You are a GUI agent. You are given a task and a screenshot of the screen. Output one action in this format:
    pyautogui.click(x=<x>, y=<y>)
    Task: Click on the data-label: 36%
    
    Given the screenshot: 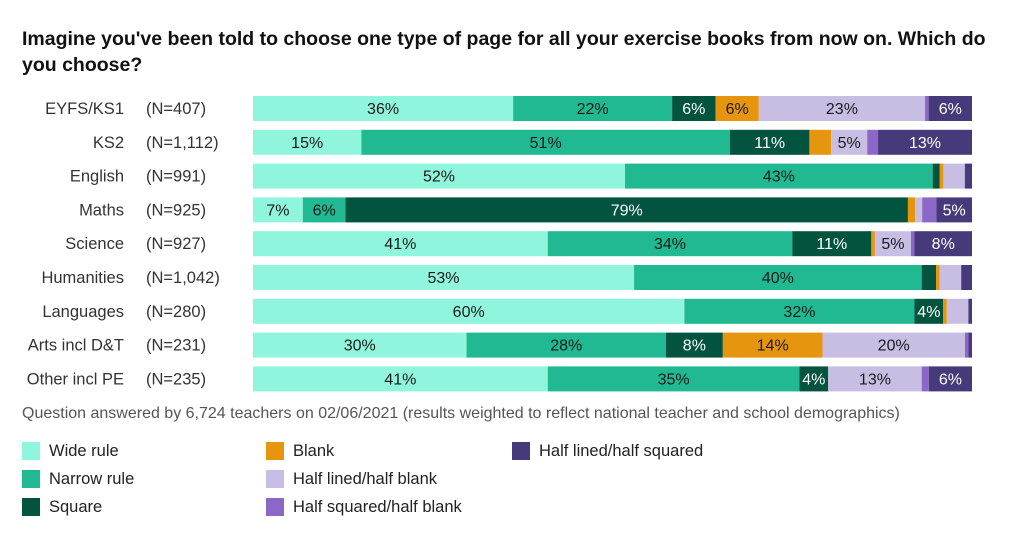 What is the action you would take?
    pyautogui.click(x=383, y=109)
    